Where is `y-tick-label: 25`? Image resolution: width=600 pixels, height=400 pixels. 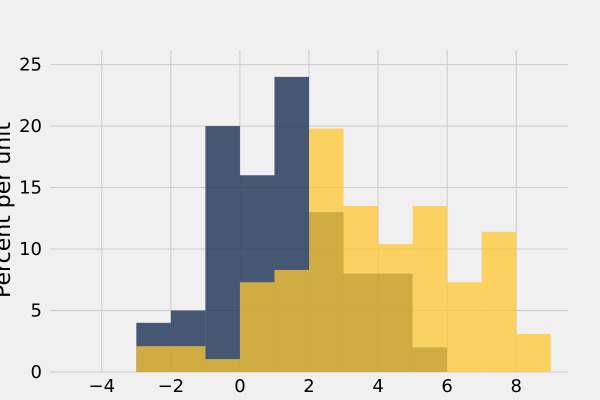
y-tick-label: 25 is located at coordinates (30, 65).